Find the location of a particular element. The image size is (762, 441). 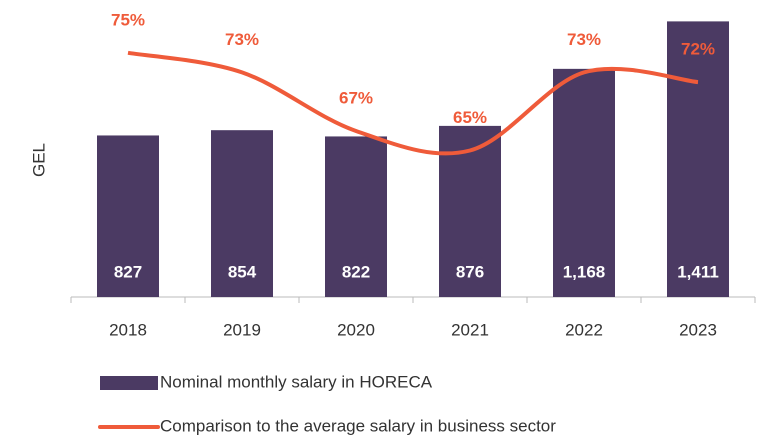

x-tick-label: 2022 is located at coordinates (584, 329).